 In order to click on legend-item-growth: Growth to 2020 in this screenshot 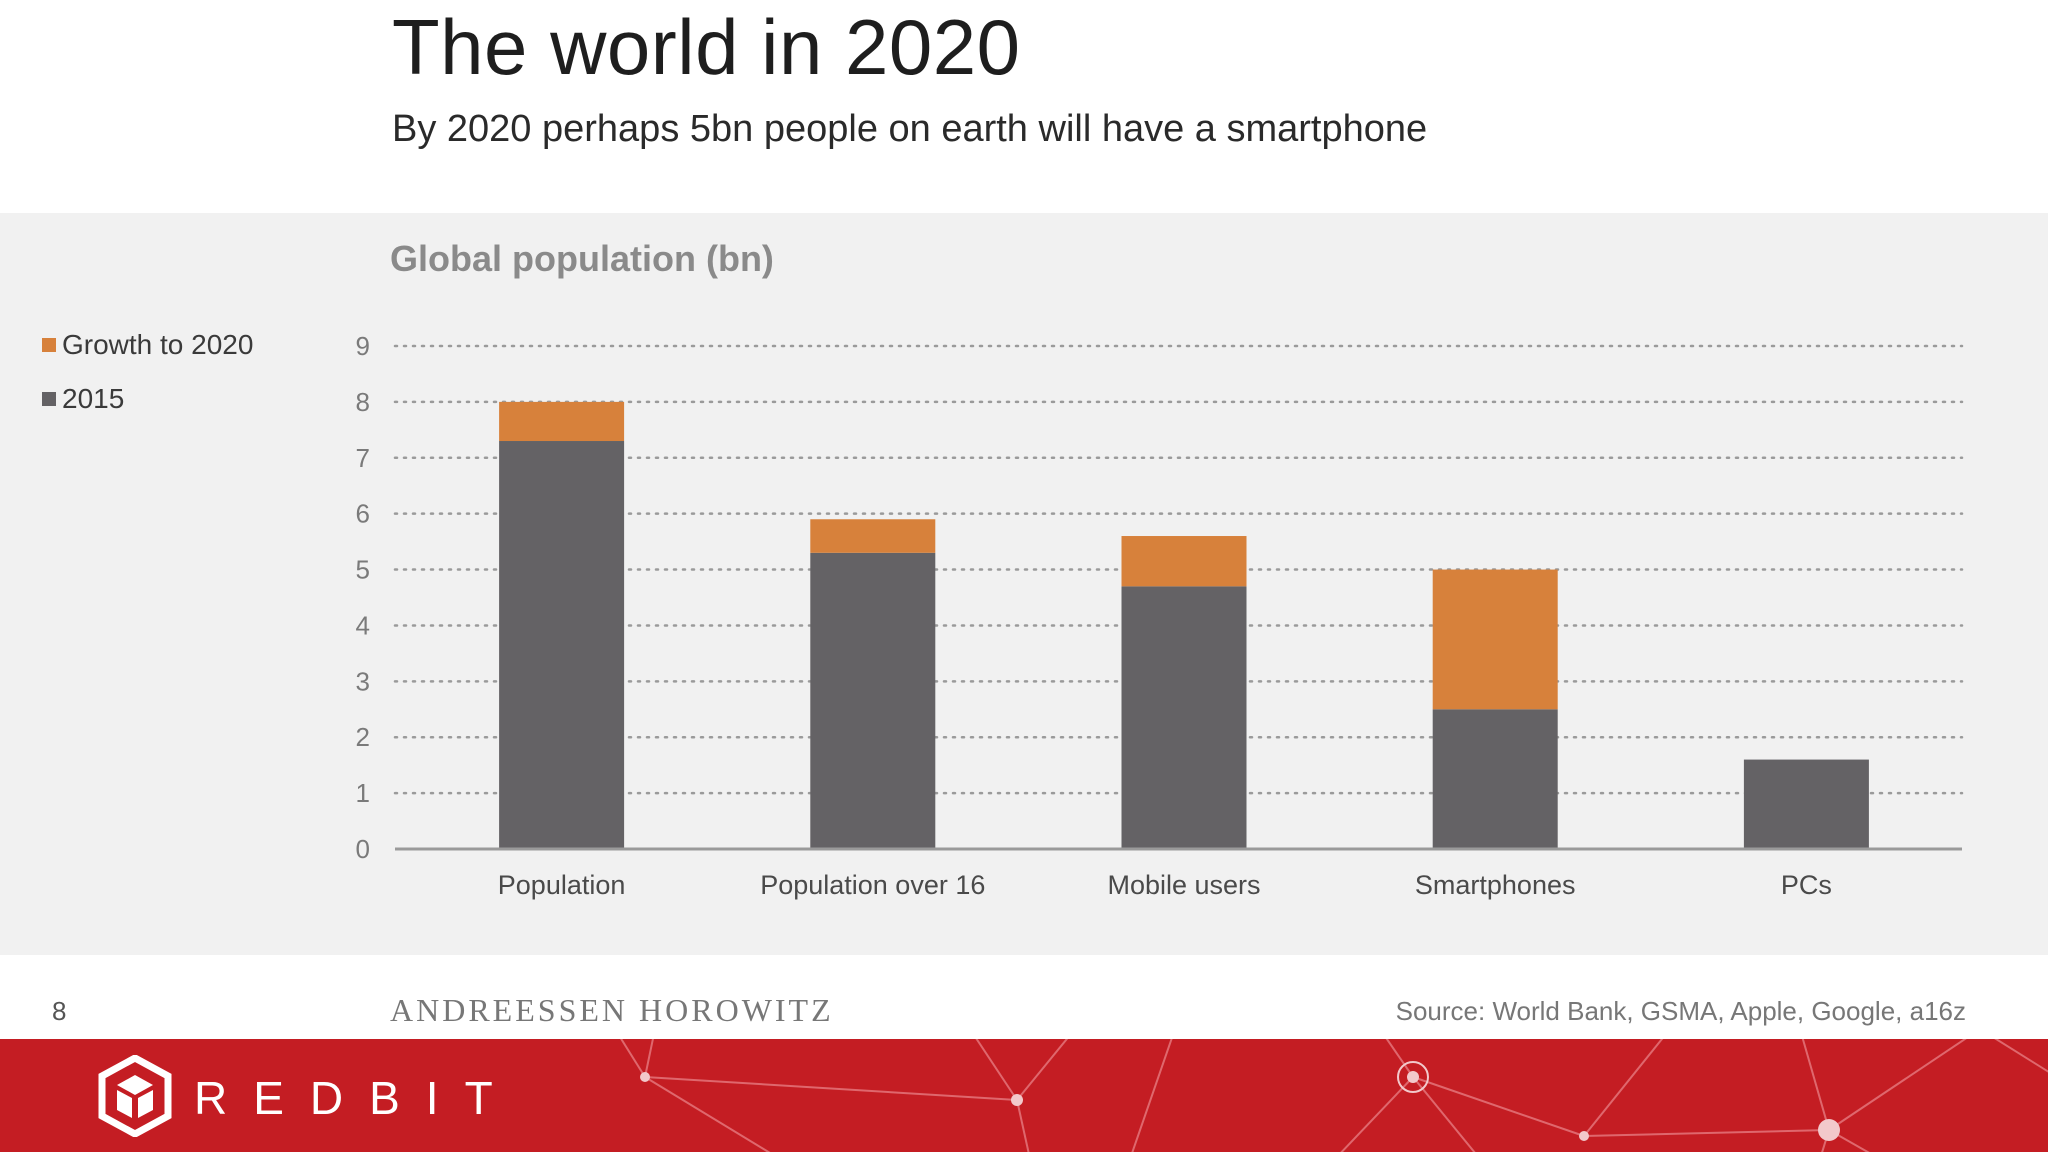, I will do `click(148, 344)`.